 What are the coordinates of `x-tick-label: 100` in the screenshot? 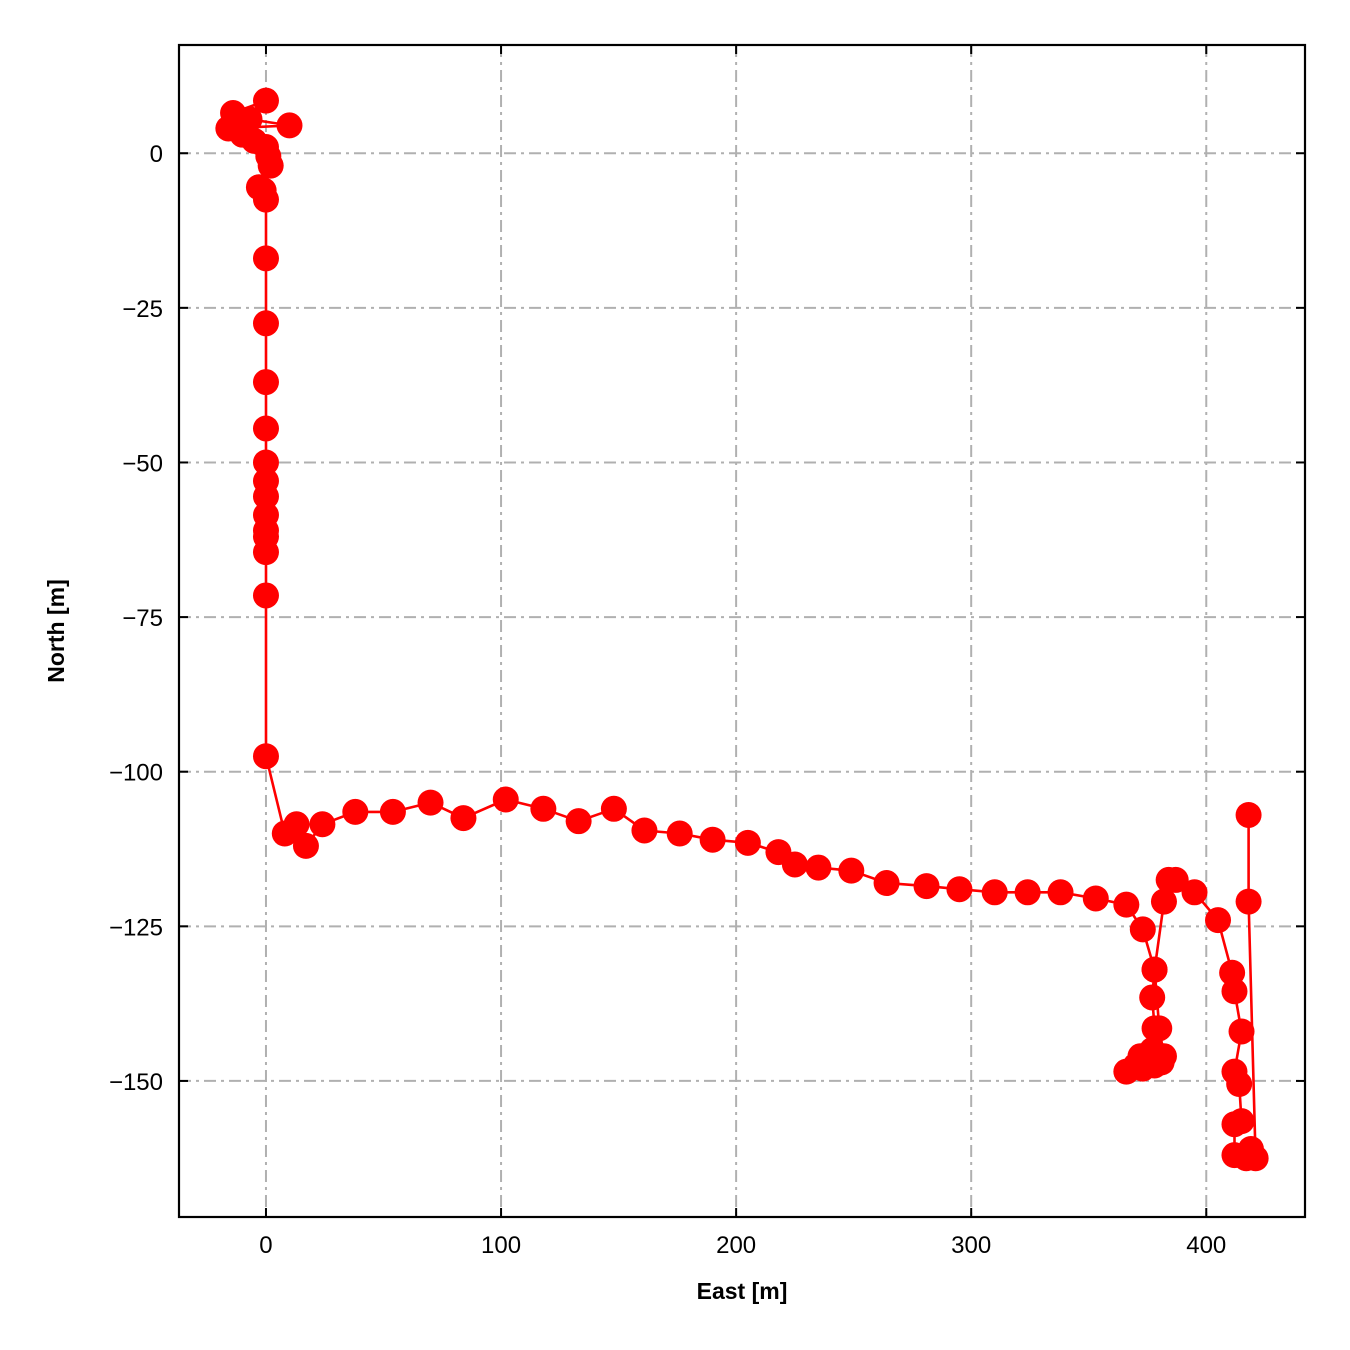 It's located at (501, 1245).